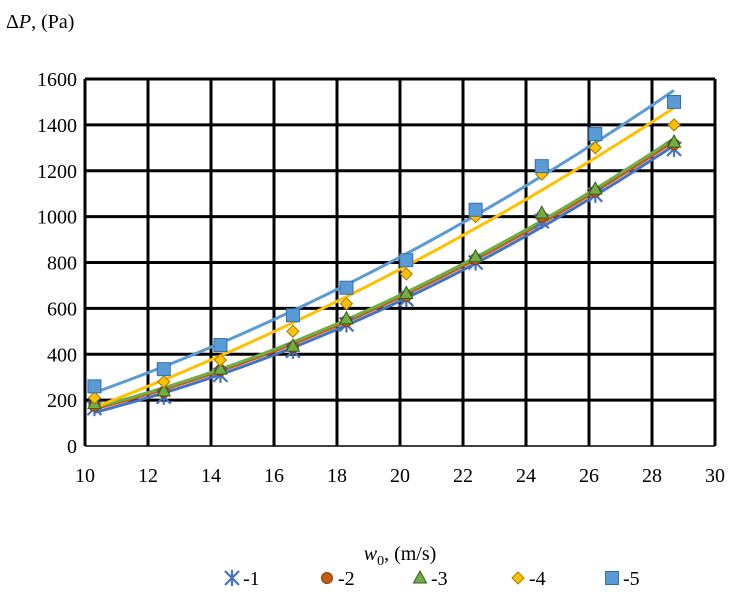 The width and height of the screenshot is (734, 599). Describe the element at coordinates (148, 476) in the screenshot. I see `x-tick-label: 12` at that location.